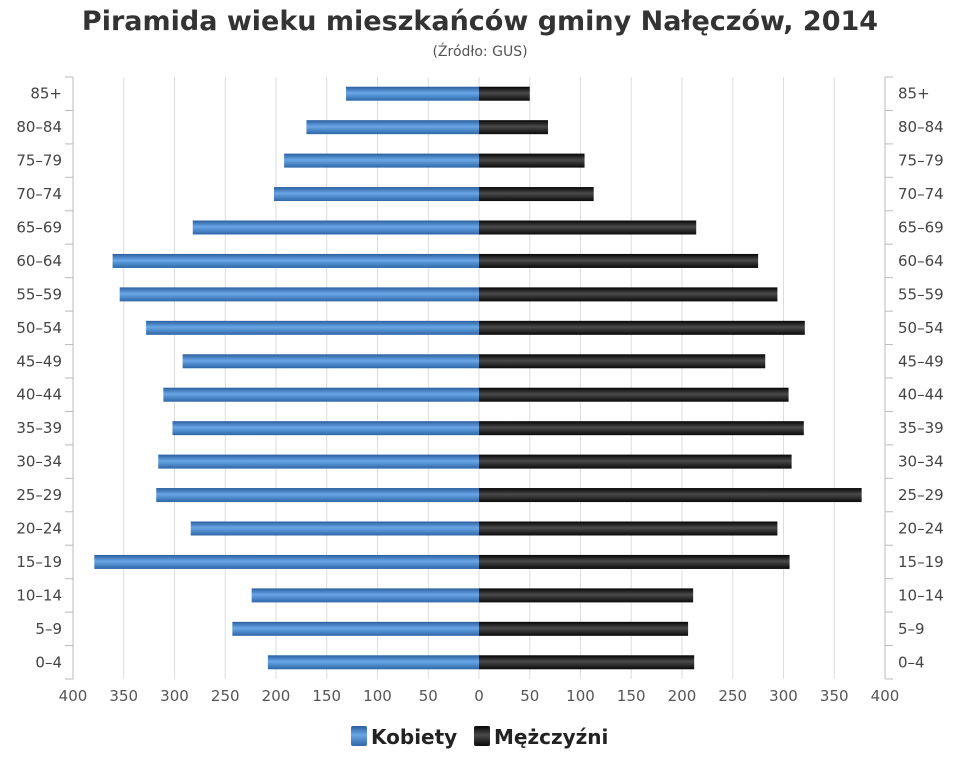 The height and width of the screenshot is (768, 960). I want to click on bar-mezczyzni-55–59, so click(628, 294).